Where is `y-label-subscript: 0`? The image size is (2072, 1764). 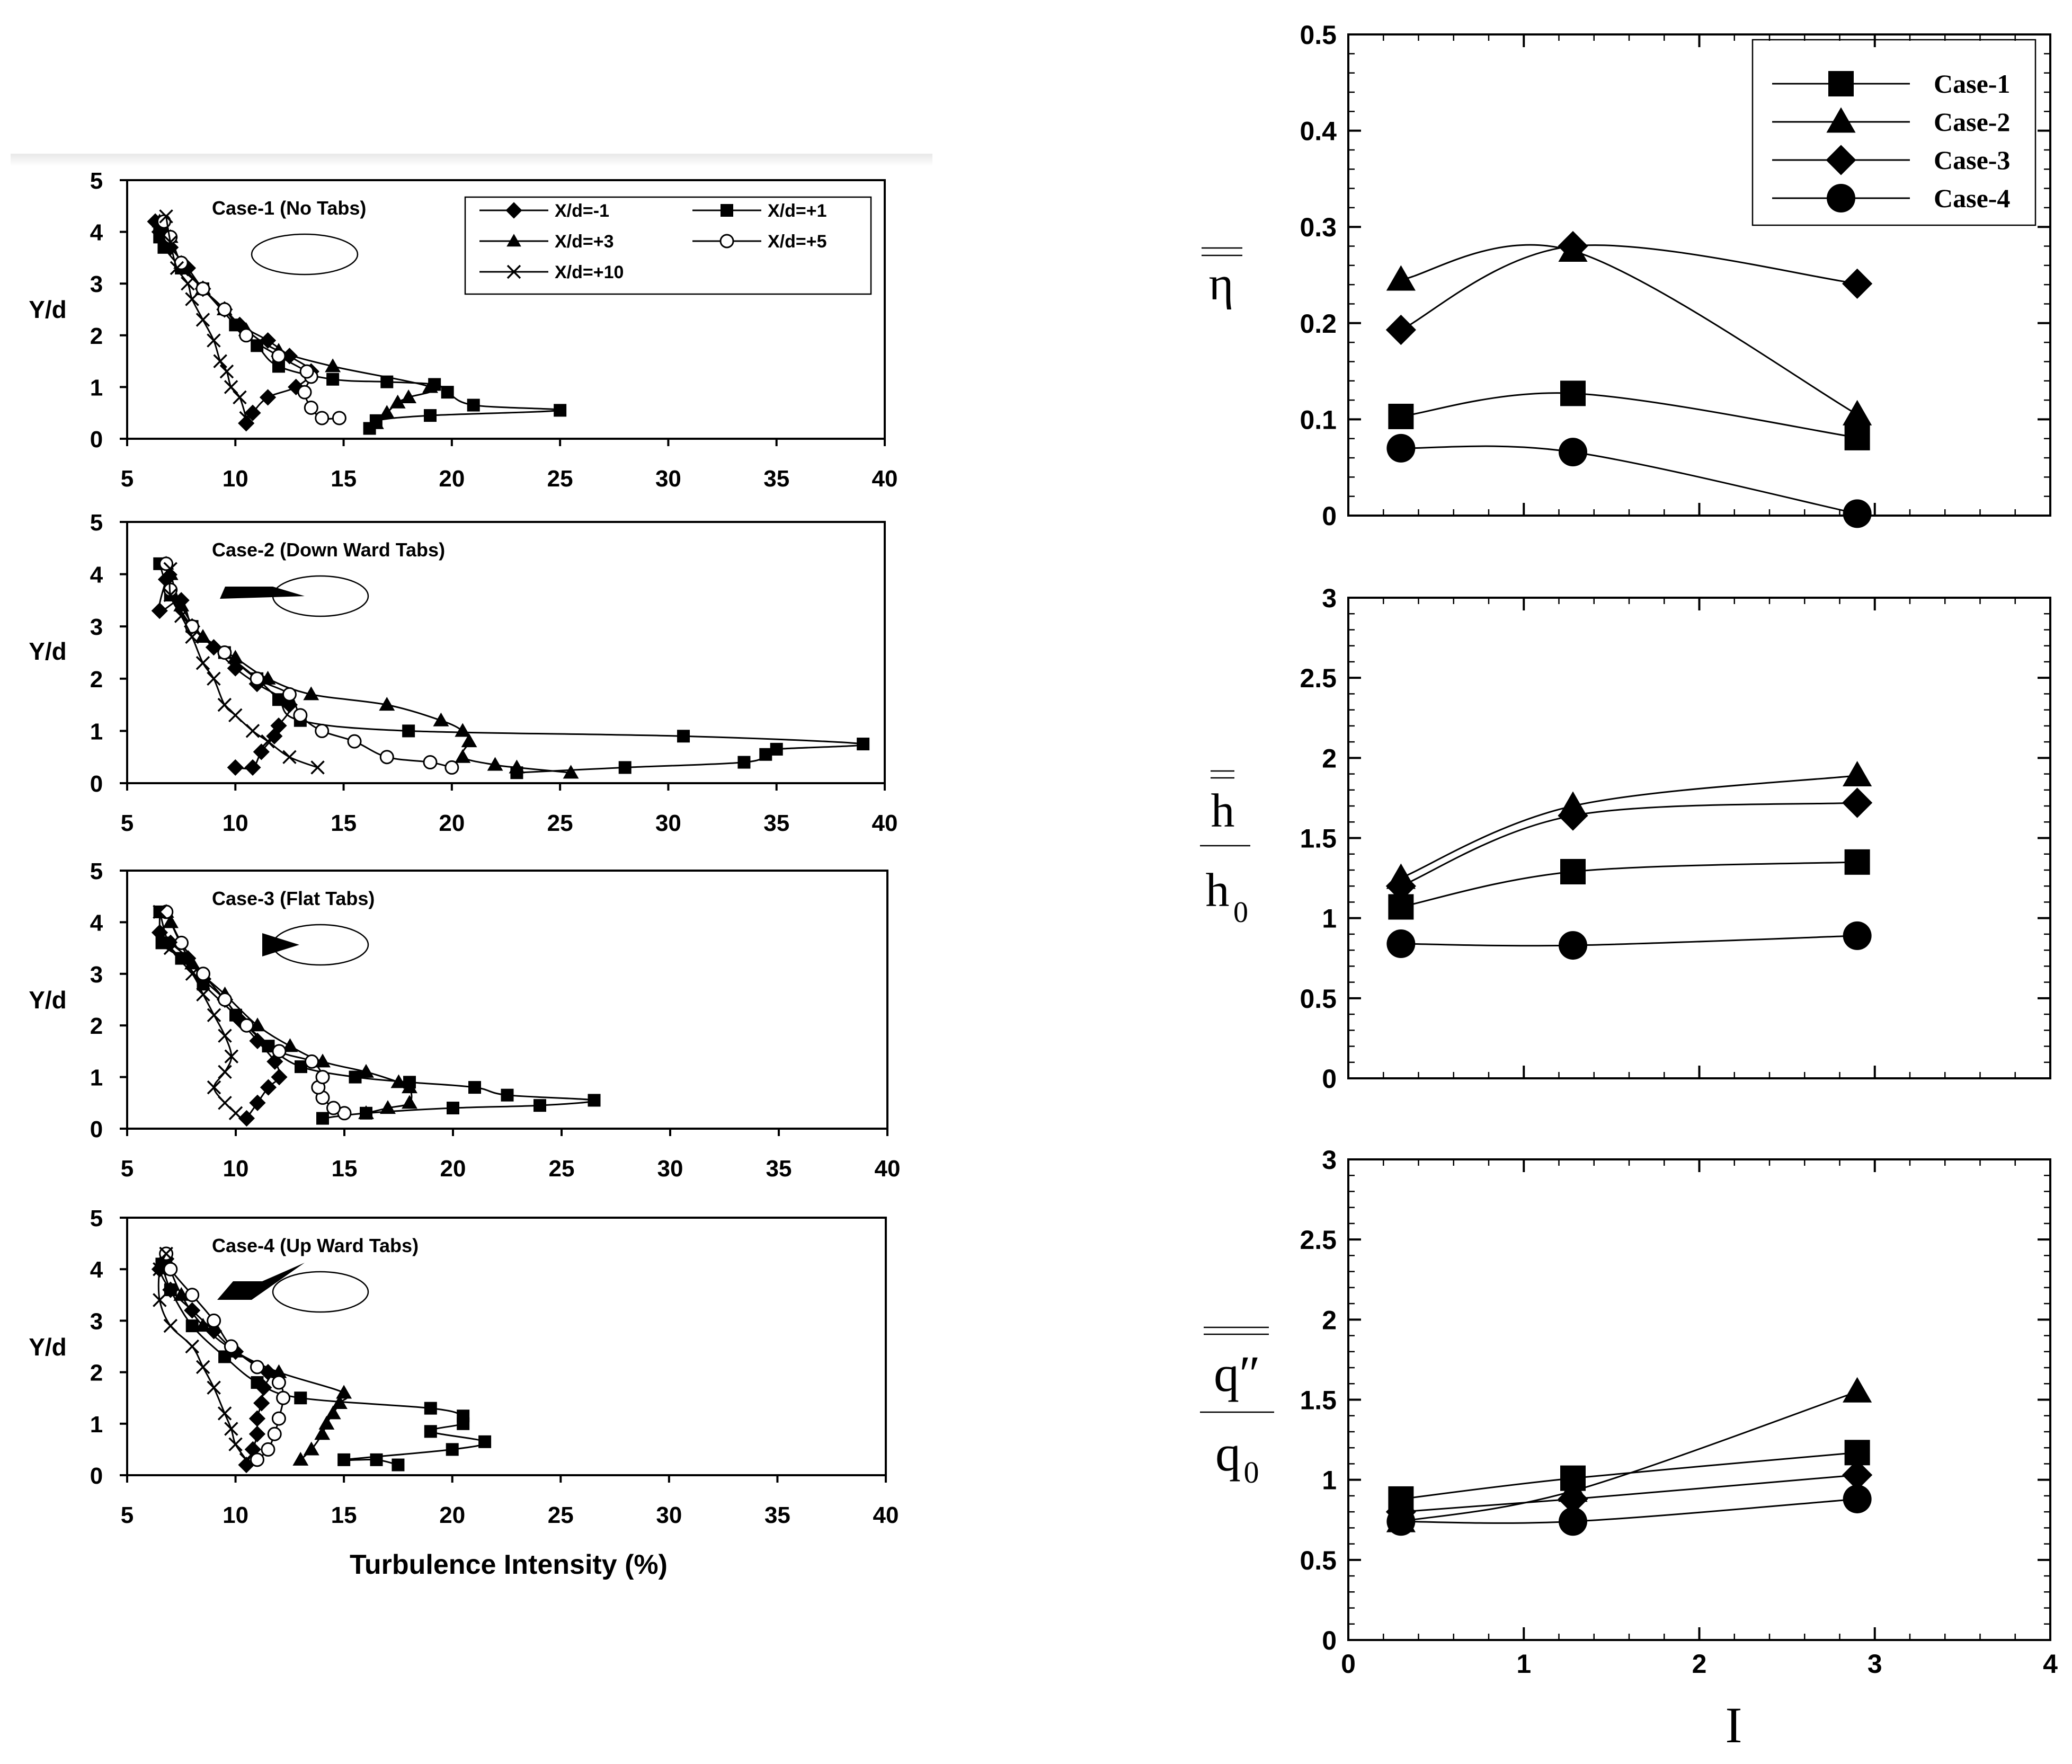 y-label-subscript: 0 is located at coordinates (1251, 1472).